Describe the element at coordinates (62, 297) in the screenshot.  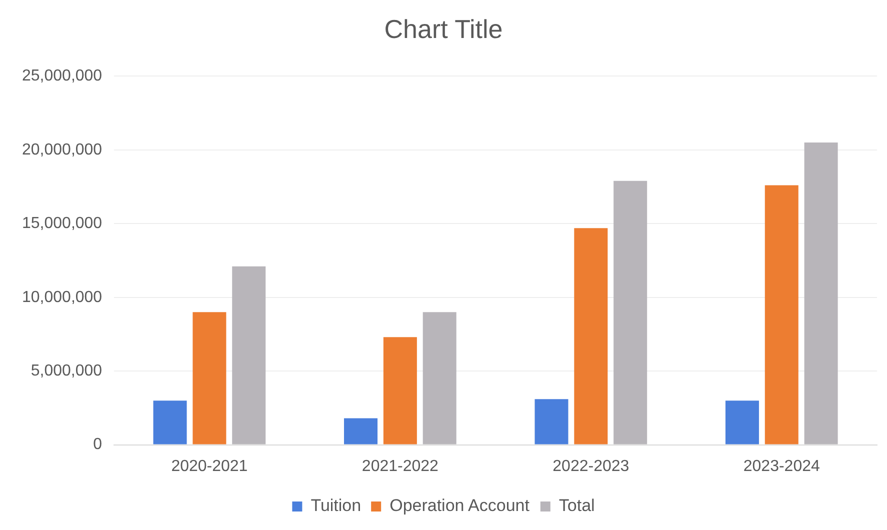
I see `y-tick-label: 10,000,000` at that location.